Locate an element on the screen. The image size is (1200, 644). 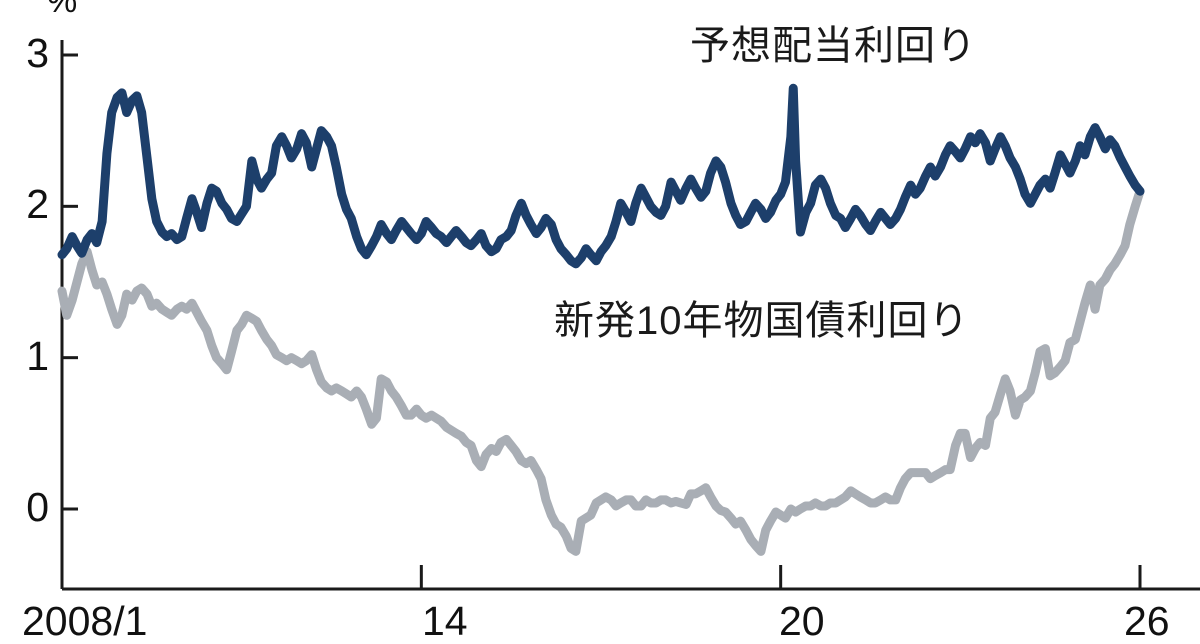
y-axis-unit-label: % is located at coordinates (62, 10).